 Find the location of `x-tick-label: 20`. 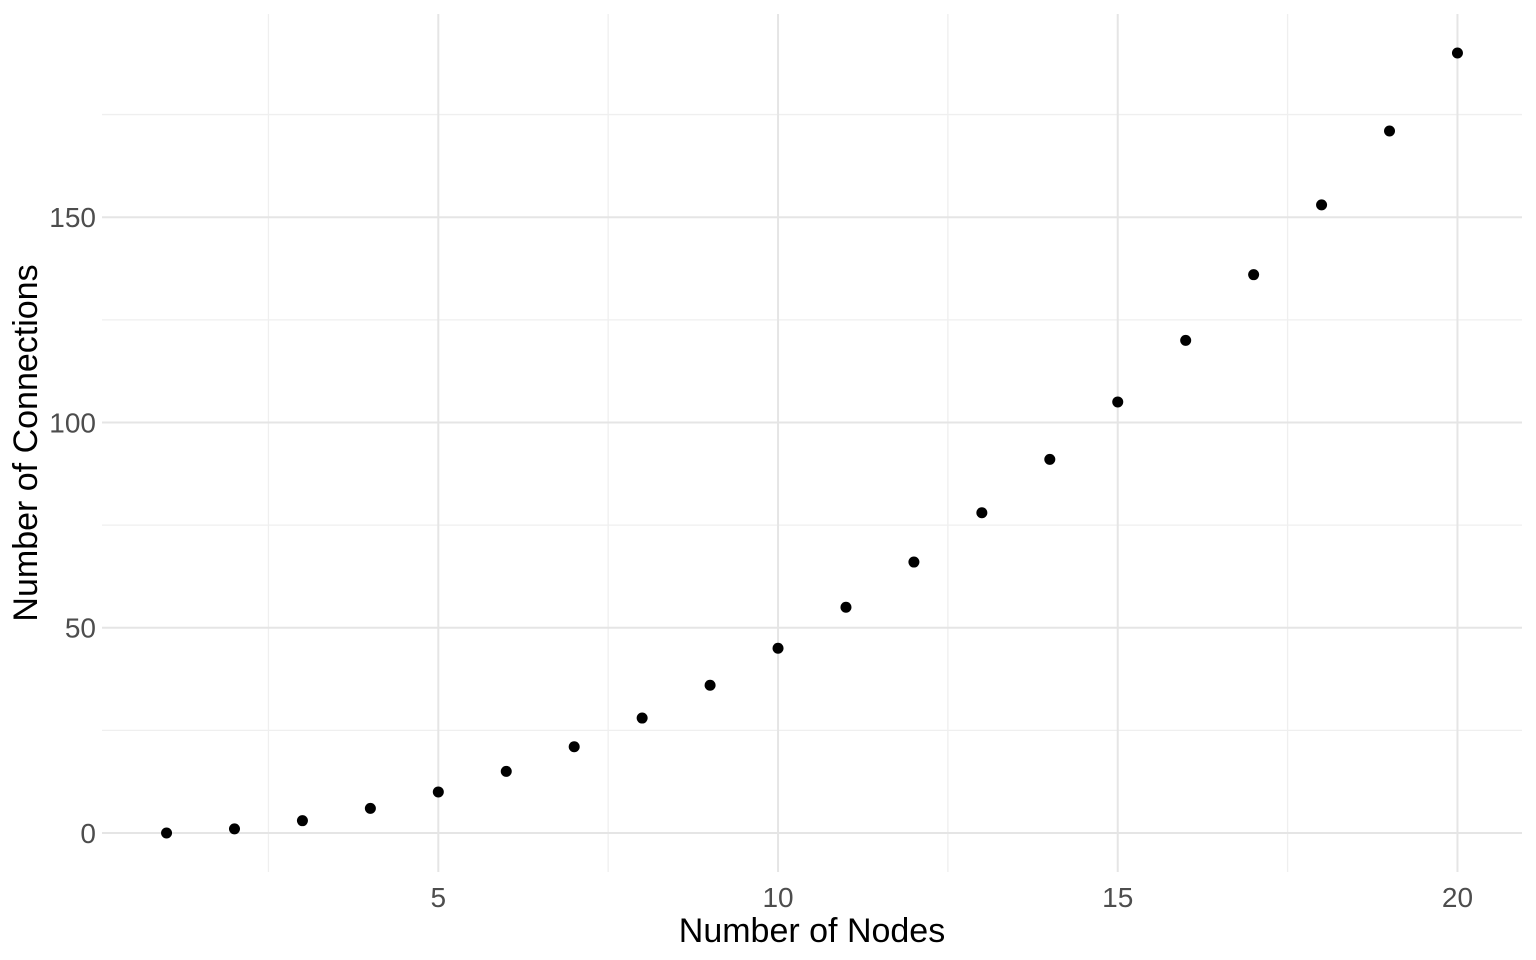

x-tick-label: 20 is located at coordinates (1457, 897).